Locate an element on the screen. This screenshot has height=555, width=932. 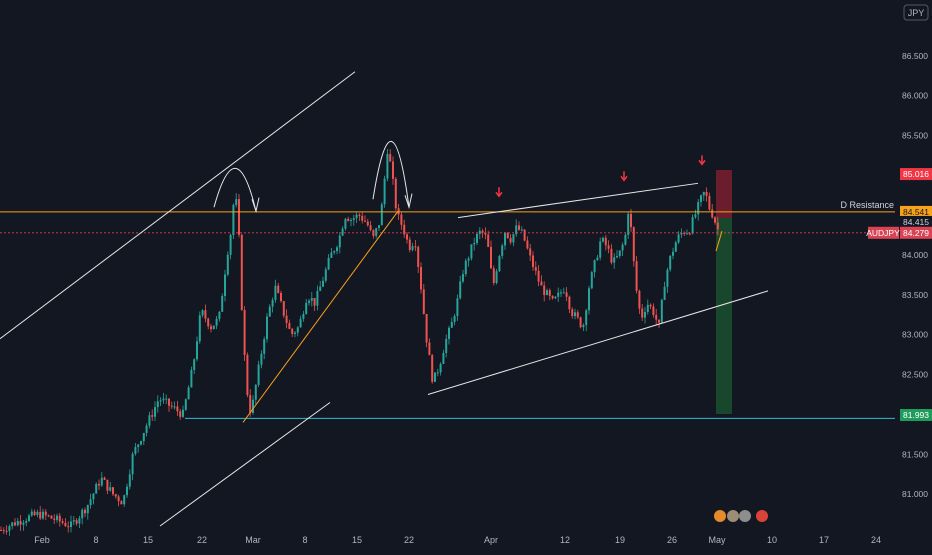
x-tick-label: 12 is located at coordinates (565, 540).